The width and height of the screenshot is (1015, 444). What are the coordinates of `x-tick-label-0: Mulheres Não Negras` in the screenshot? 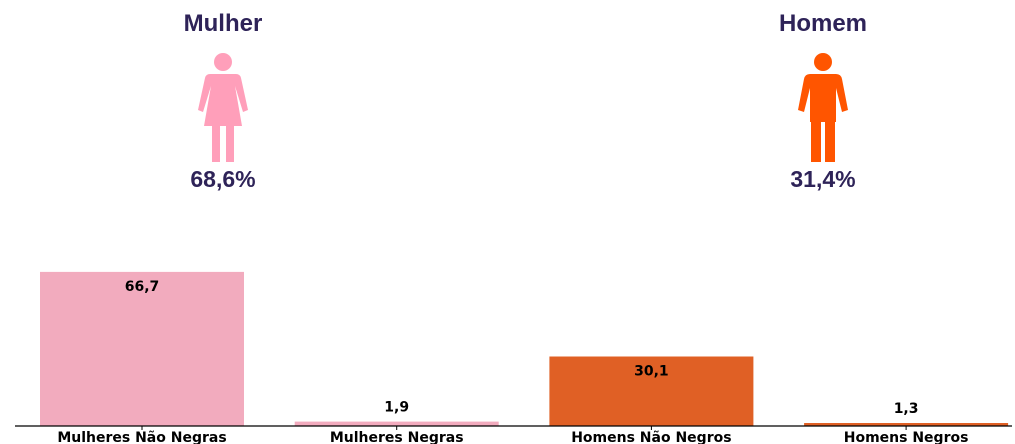 It's located at (141, 437).